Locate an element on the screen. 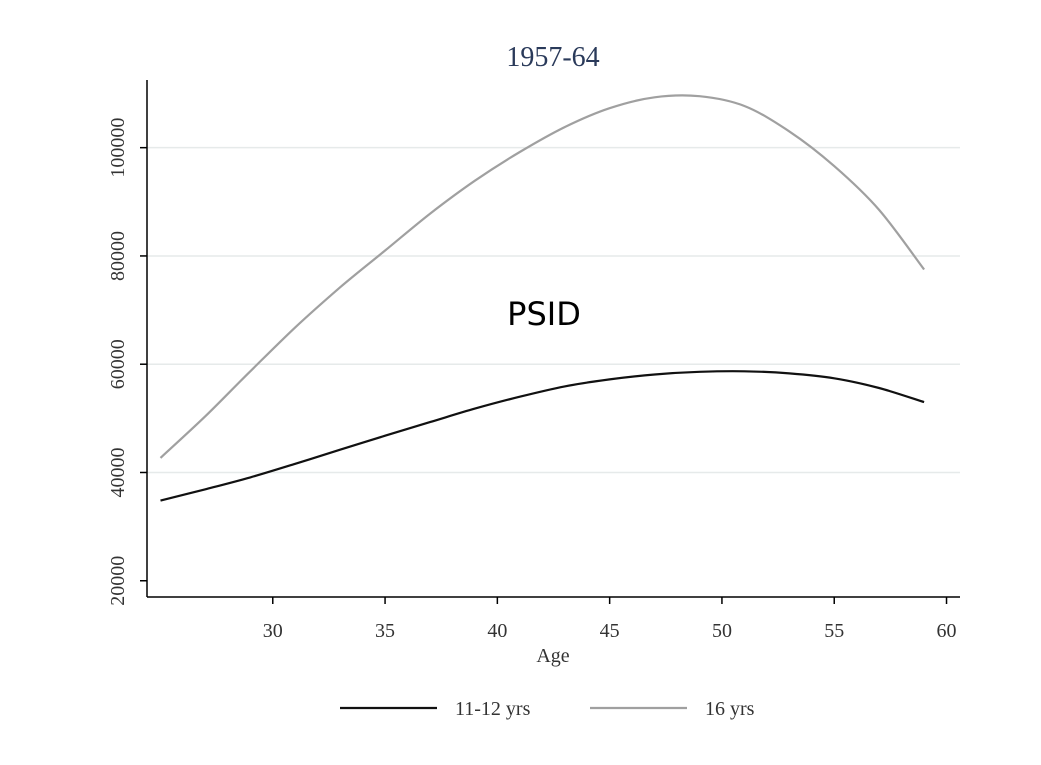 The width and height of the screenshot is (1041, 765). x-tick-label-60: 60 is located at coordinates (947, 631).